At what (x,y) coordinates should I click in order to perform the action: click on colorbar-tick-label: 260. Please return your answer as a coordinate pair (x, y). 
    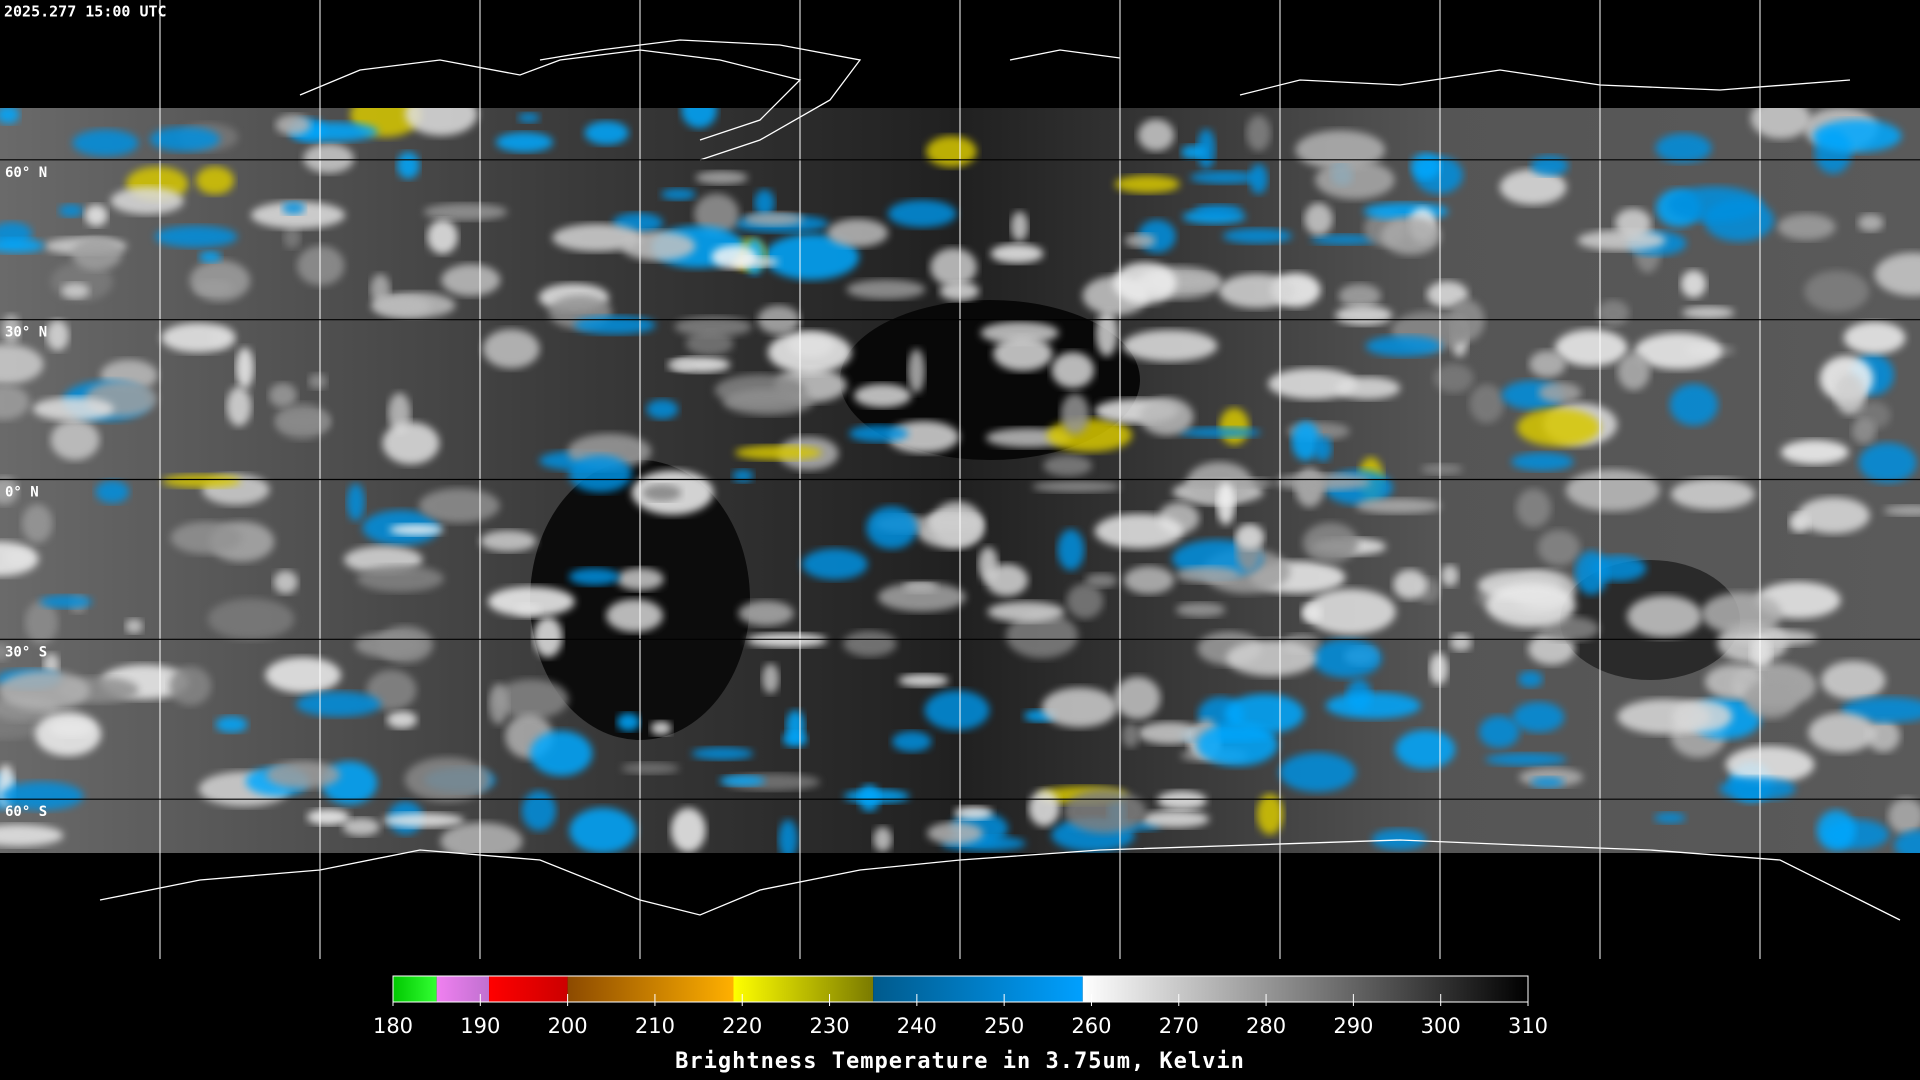
    Looking at the image, I should click on (1091, 1026).